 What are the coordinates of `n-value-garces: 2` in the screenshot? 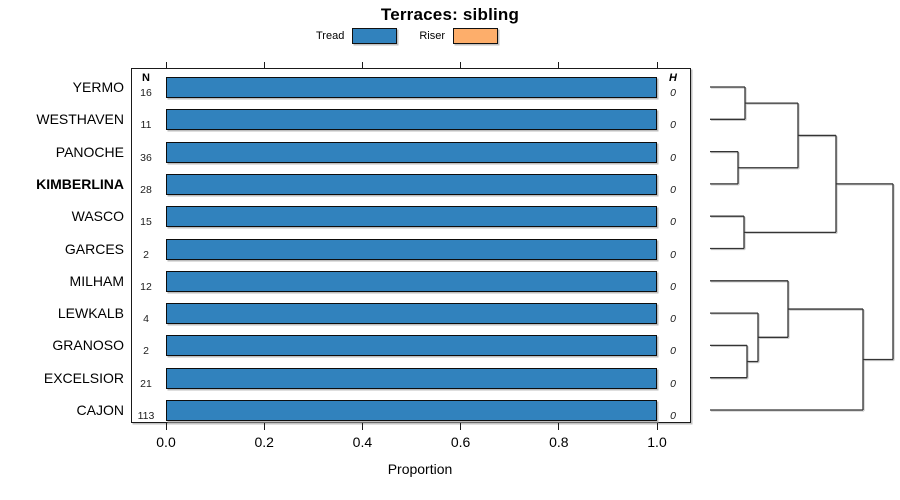 It's located at (146, 254).